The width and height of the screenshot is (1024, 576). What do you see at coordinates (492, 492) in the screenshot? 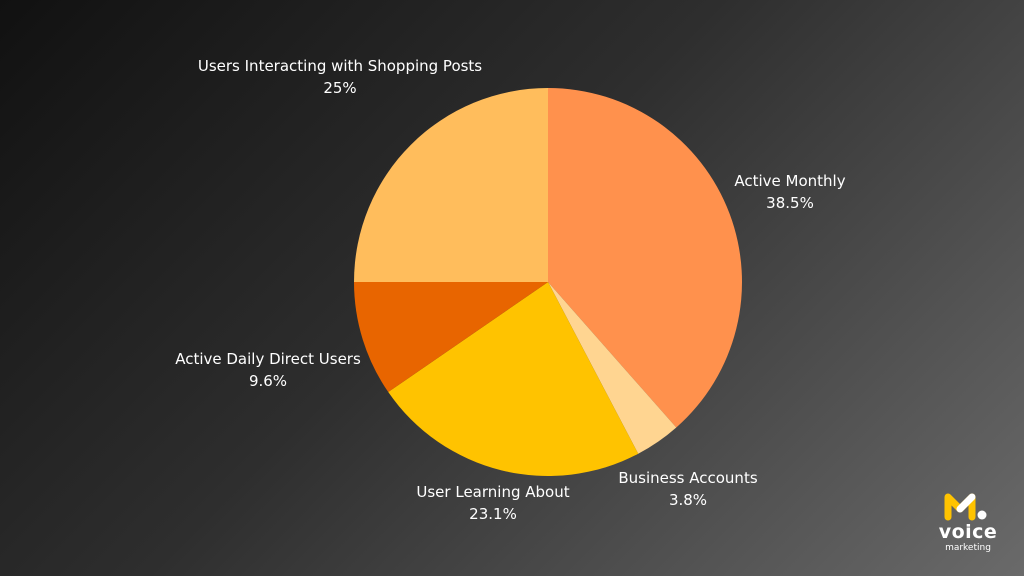
I see `slice-label-2: User Learning About` at bounding box center [492, 492].